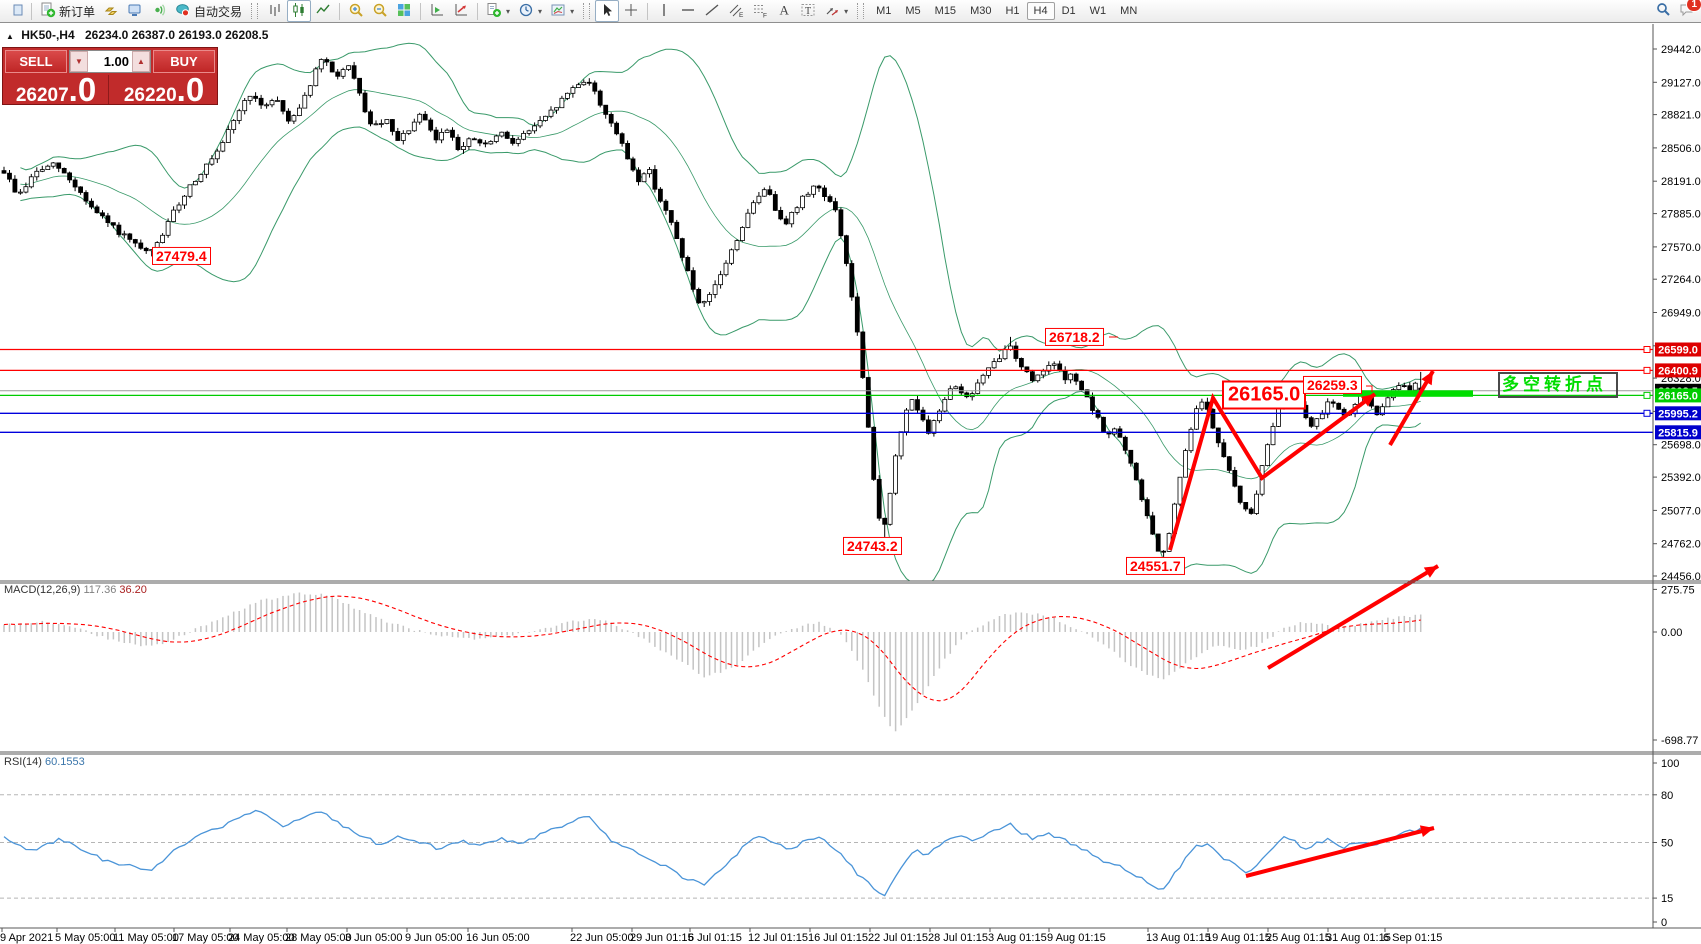  I want to click on rsi-line, so click(712, 853).